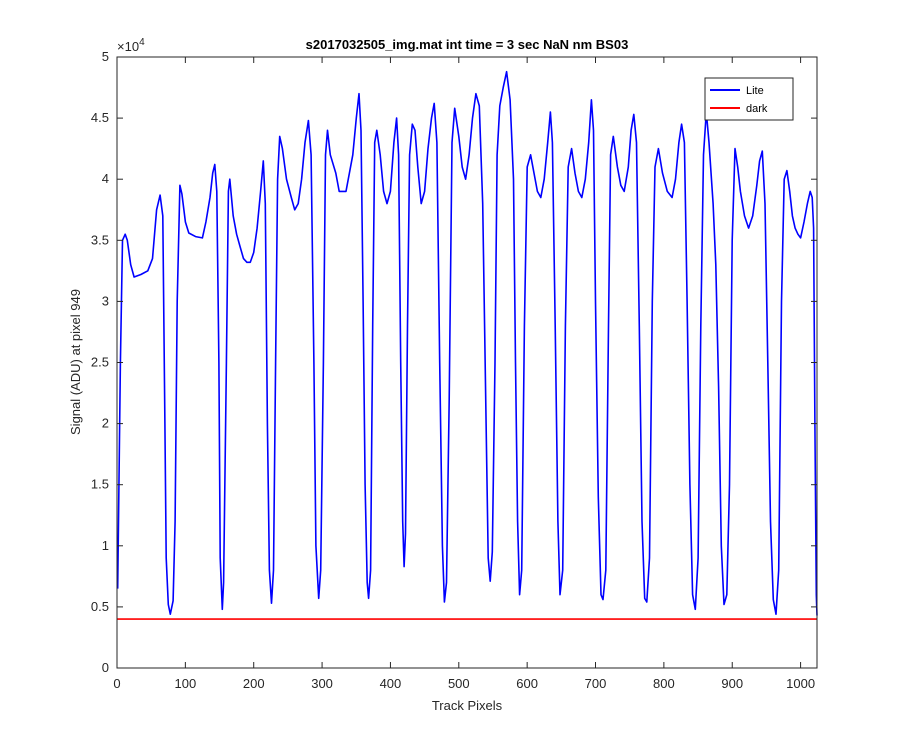  What do you see at coordinates (664, 683) in the screenshot?
I see `x-tick-label: 800` at bounding box center [664, 683].